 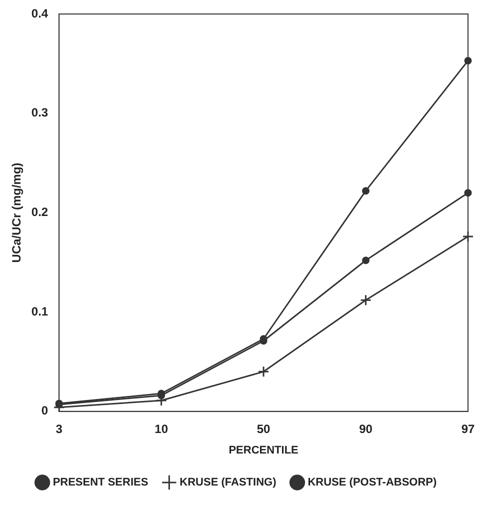 What do you see at coordinates (263, 450) in the screenshot?
I see `x-axis-title: PERCENTILE` at bounding box center [263, 450].